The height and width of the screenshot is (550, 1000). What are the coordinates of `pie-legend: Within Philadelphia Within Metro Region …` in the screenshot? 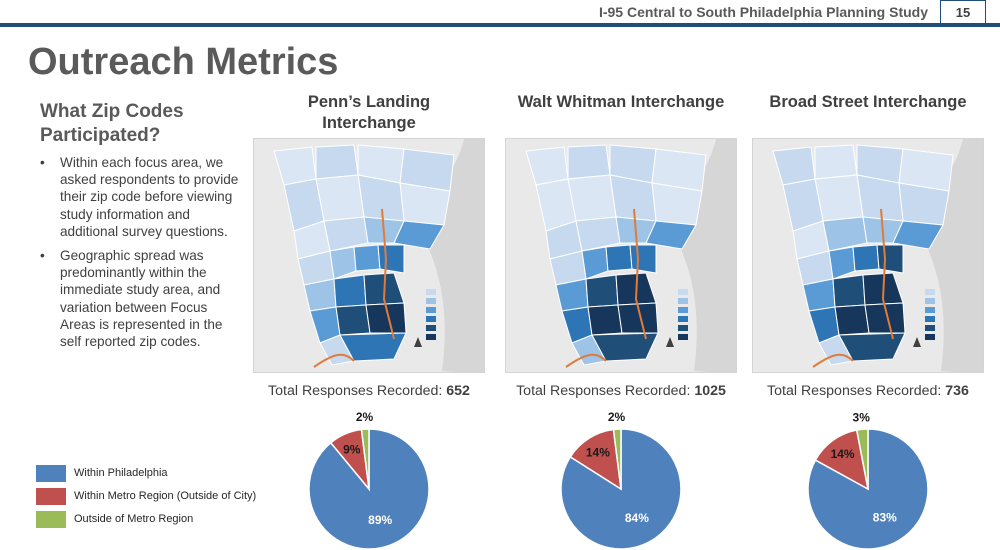 It's located at (161, 496).